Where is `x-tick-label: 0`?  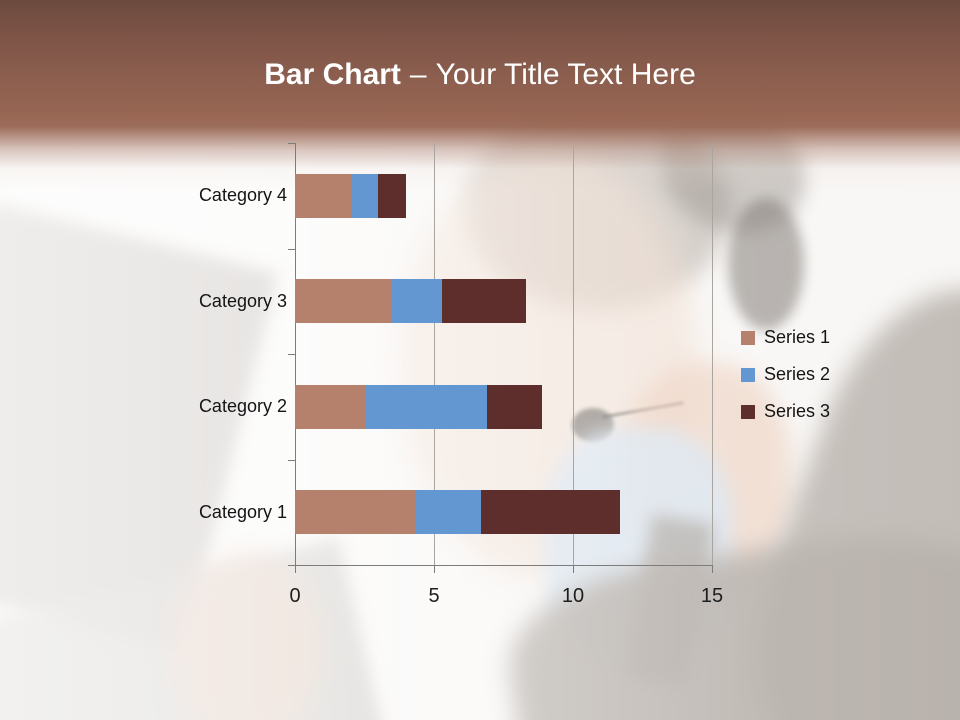 x-tick-label: 0 is located at coordinates (295, 596).